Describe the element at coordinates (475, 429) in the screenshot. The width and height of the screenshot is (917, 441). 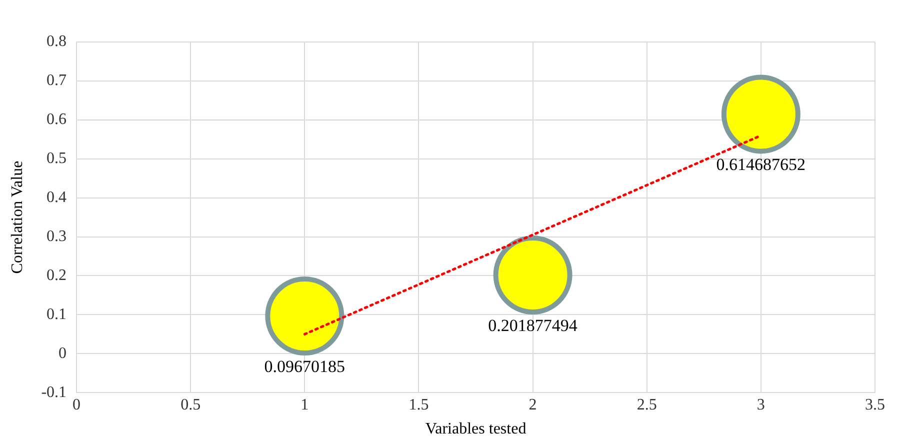
I see `x-axis-title: Variables tested` at that location.